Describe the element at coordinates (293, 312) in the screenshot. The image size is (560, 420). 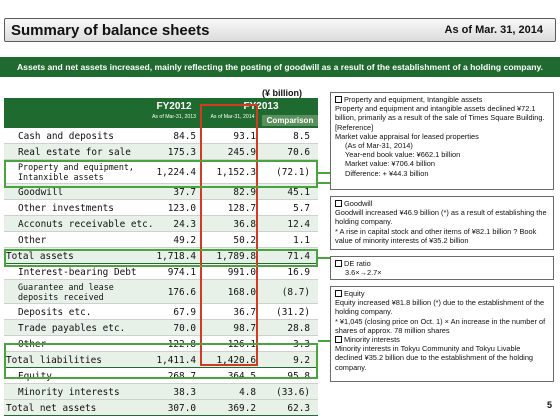
I see `comparison-value: (31.2)` at that location.